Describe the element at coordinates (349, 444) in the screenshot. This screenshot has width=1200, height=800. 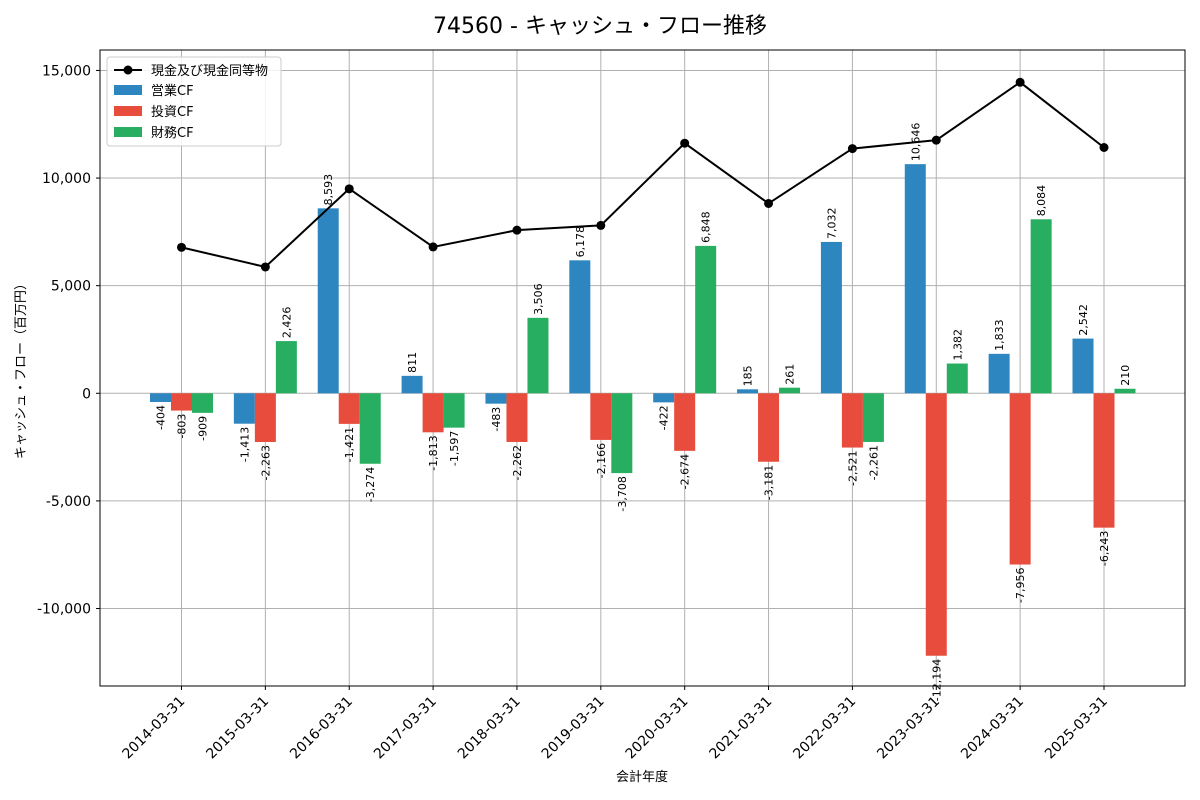
I see `bar-value-label: -1,421` at that location.